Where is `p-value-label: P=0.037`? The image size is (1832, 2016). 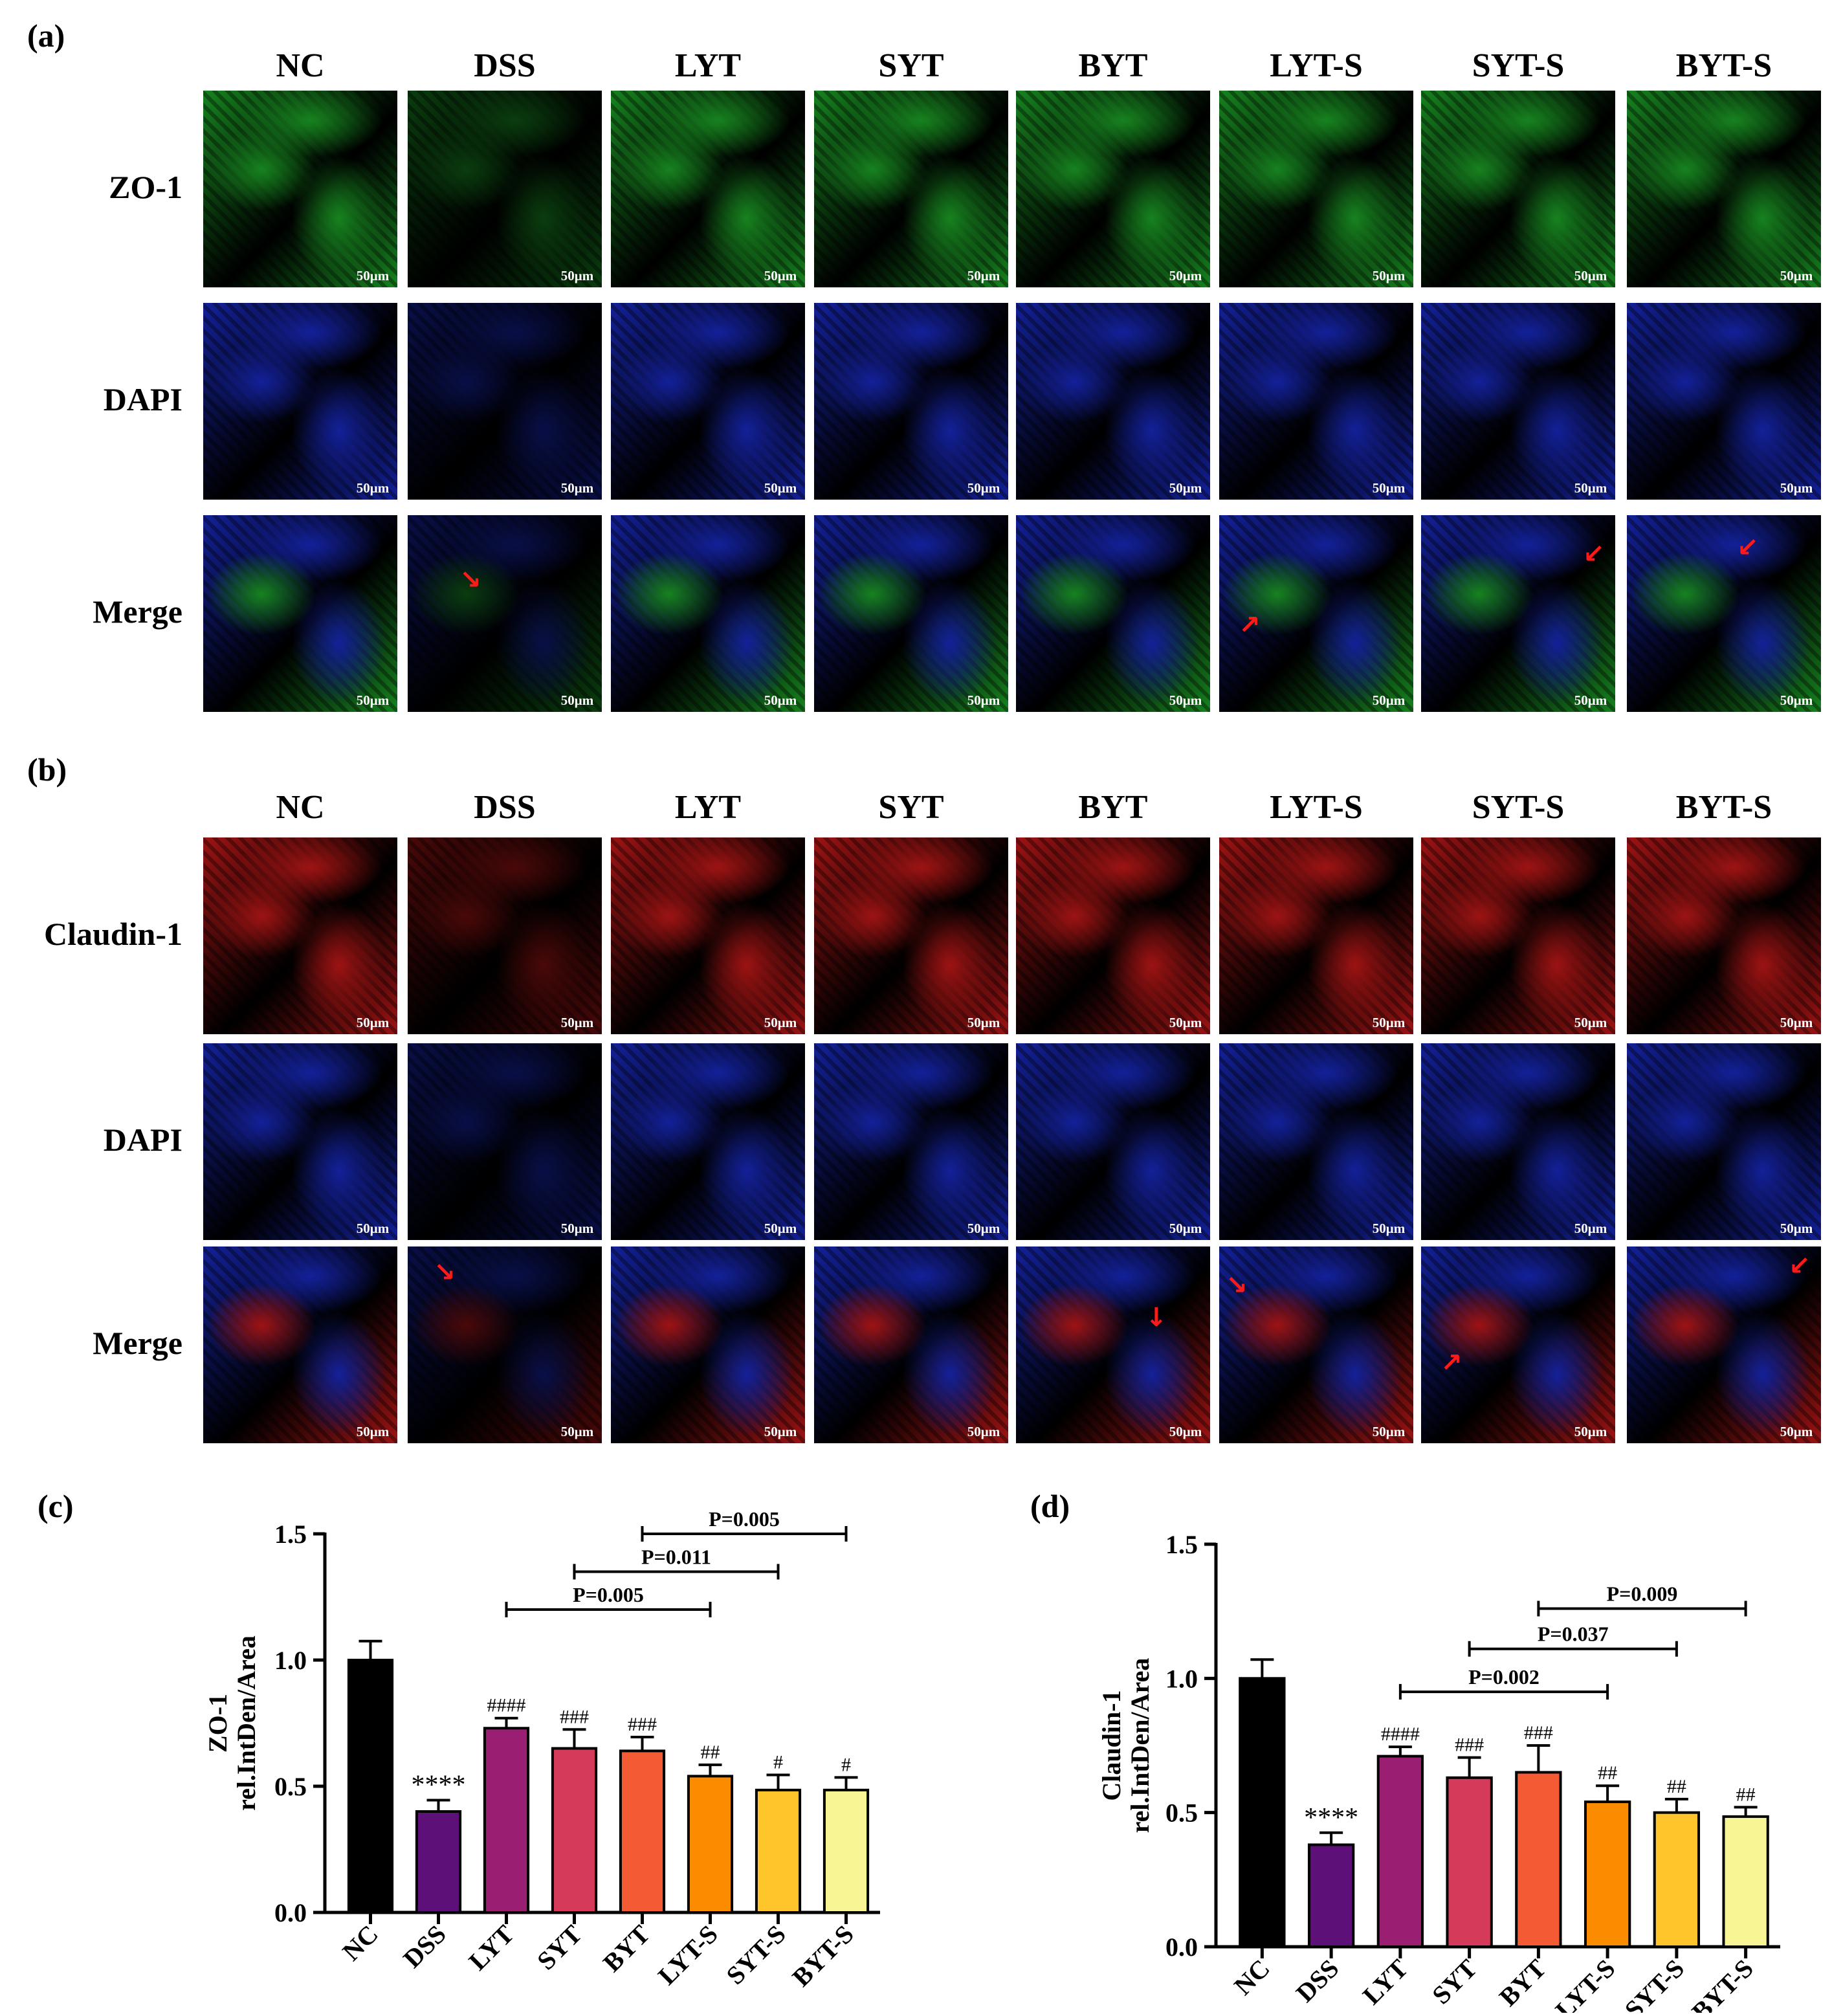
p-value-label: P=0.037 is located at coordinates (1573, 1634).